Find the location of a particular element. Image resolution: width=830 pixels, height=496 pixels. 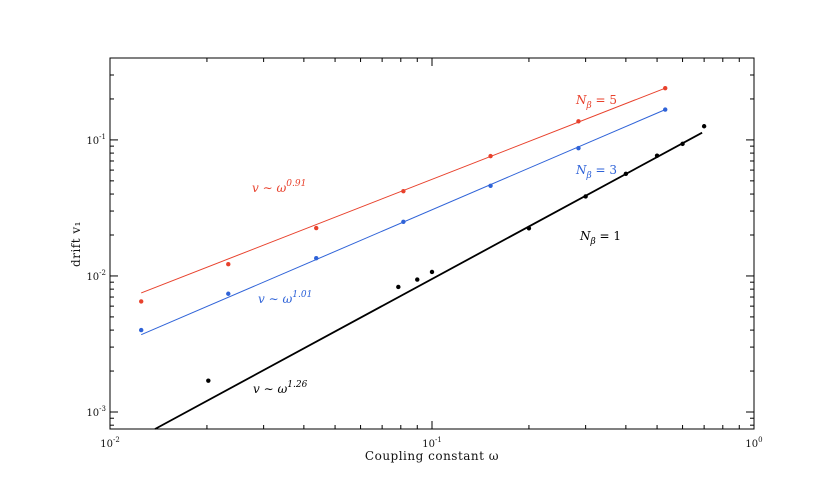

annotation-fit-red-base: v ∼ ω is located at coordinates (269, 188).